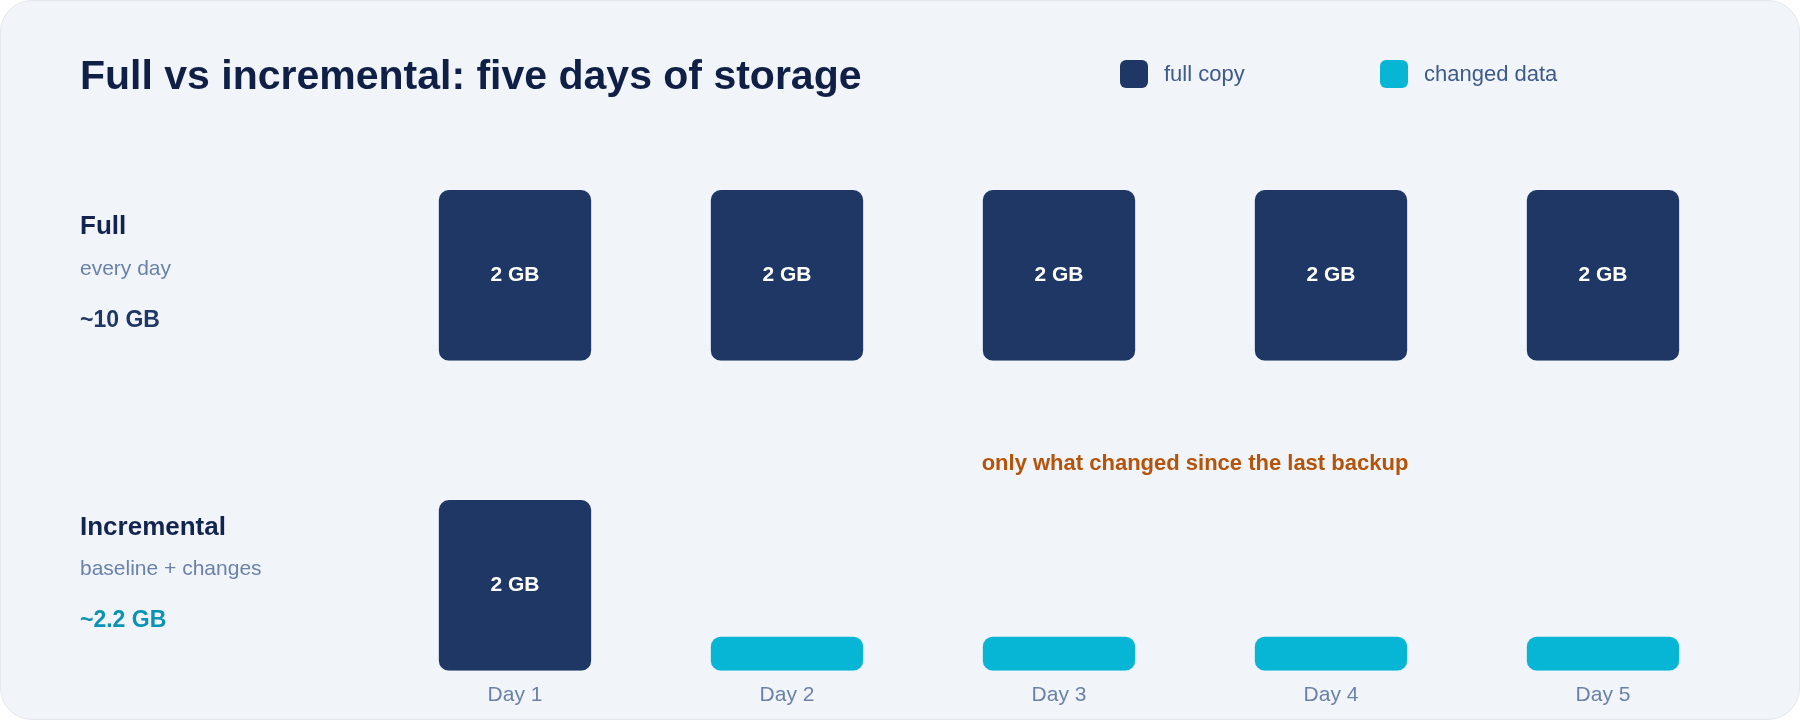 The width and height of the screenshot is (1800, 720). I want to click on legend-label: changed data, so click(1491, 74).